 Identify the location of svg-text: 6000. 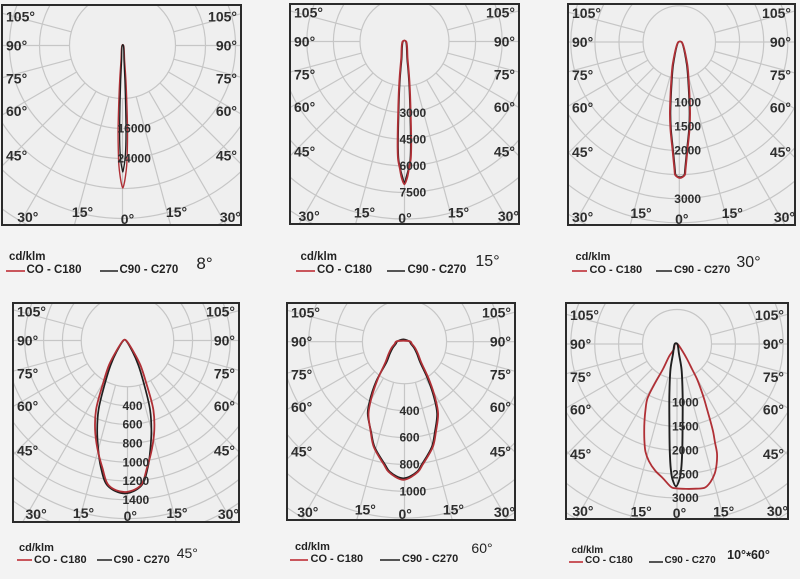
(413, 166).